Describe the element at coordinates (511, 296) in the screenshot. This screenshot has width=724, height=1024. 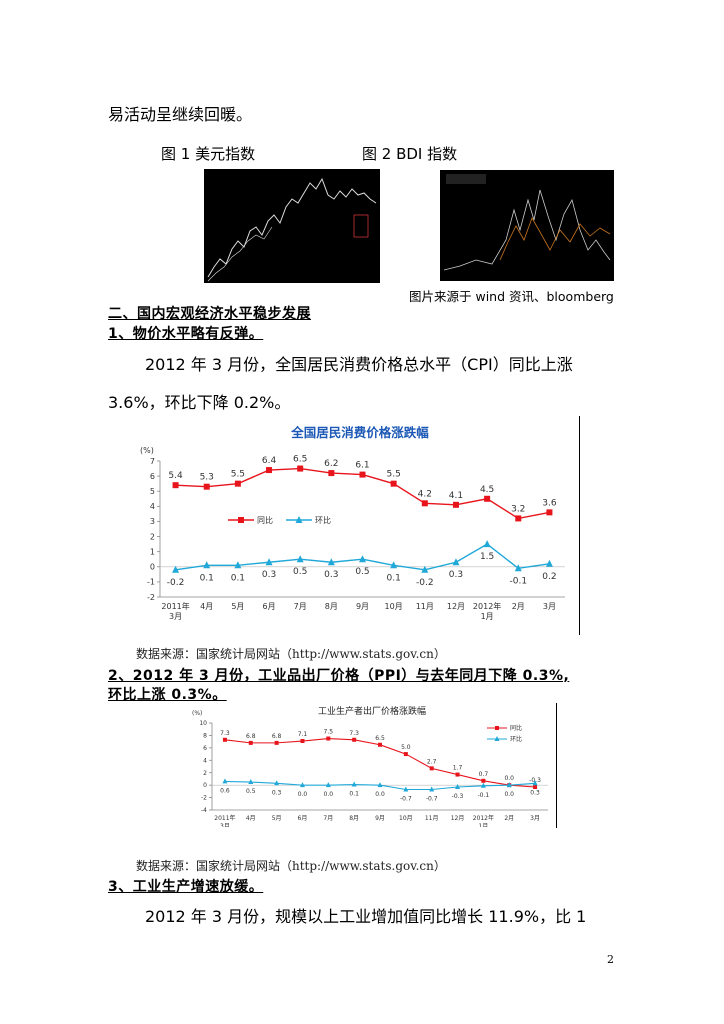
I see `figure-source: 图片来源于 wind 资讯、bloomberg` at that location.